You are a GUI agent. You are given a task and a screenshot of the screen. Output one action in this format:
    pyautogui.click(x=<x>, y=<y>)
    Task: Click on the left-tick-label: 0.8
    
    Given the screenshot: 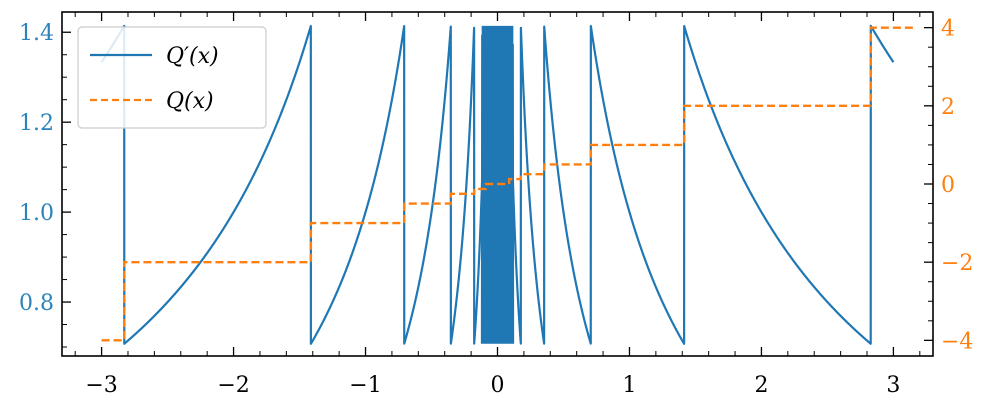 What is the action you would take?
    pyautogui.click(x=36, y=303)
    